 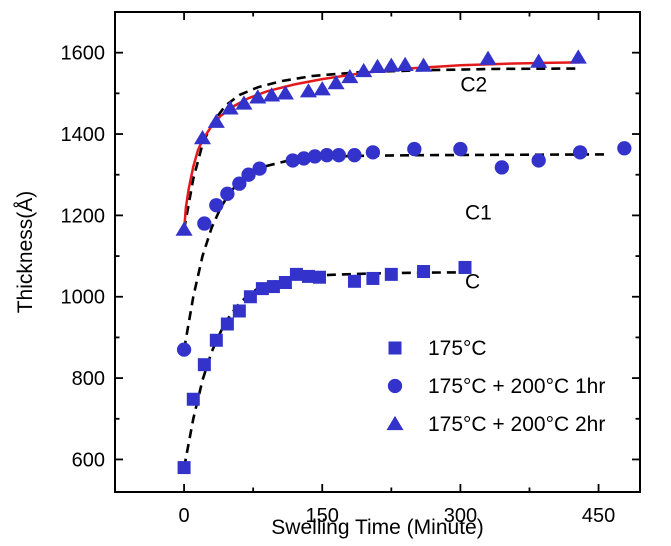 I want to click on y-axis-label: Thickness(Å), so click(x=25, y=252).